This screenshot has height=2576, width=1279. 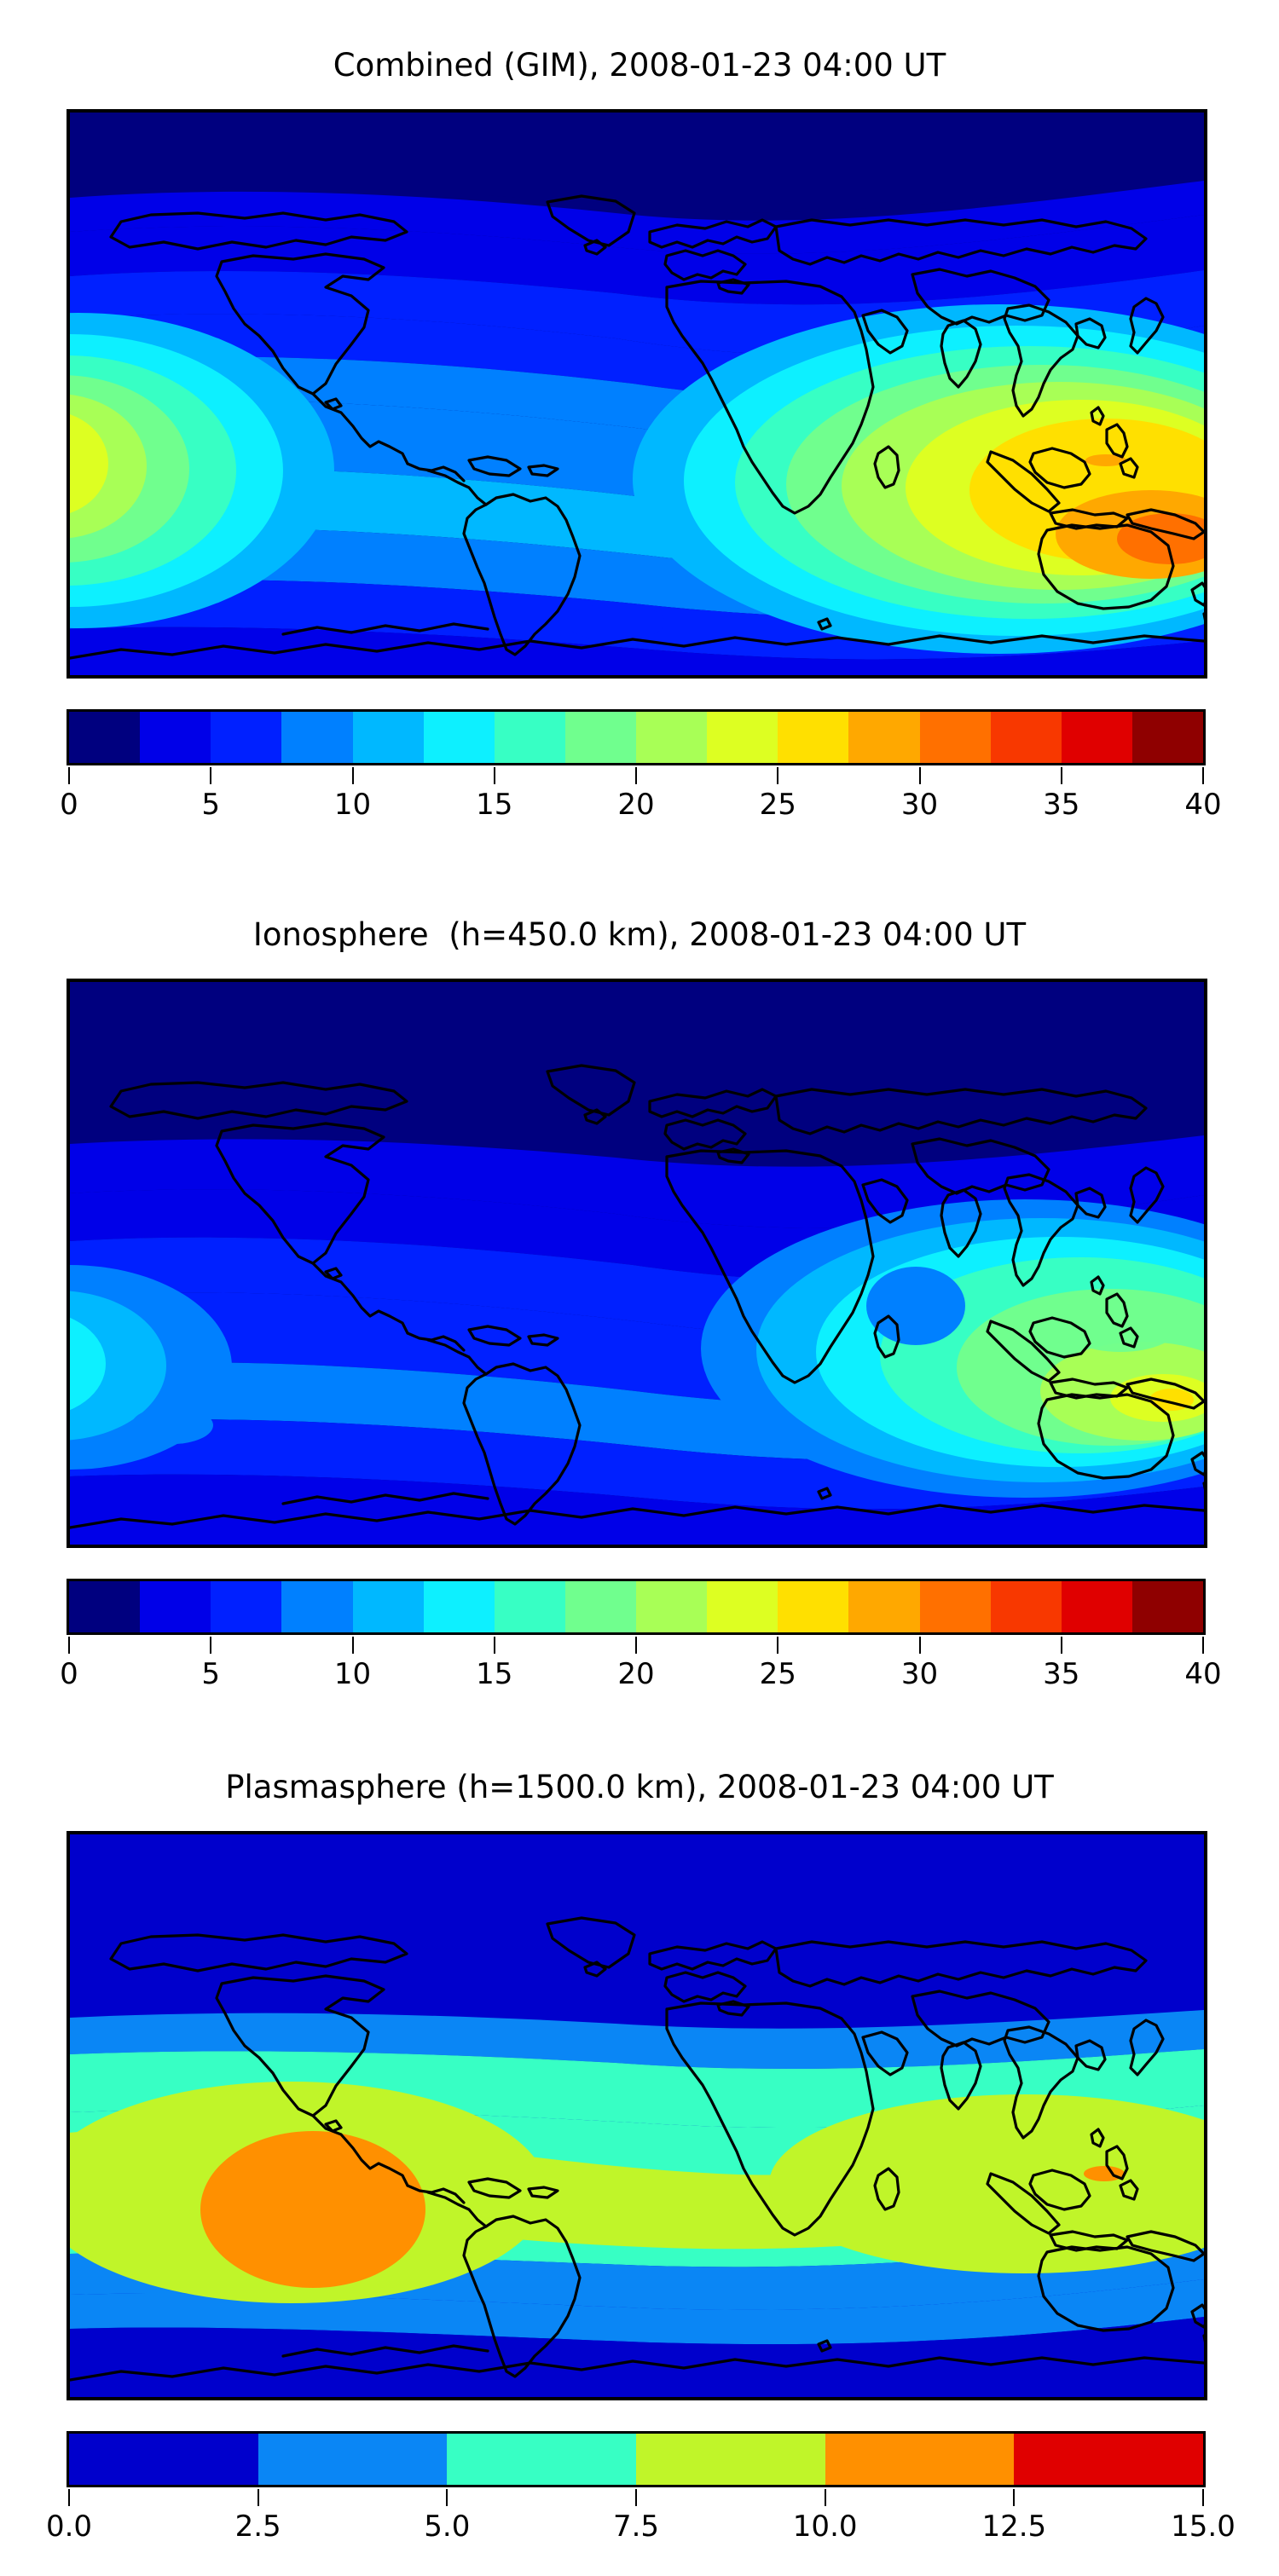 What do you see at coordinates (639, 65) in the screenshot?
I see `panel-title-combined: Combined (GIM), 2008-01-23 04:00 UT` at bounding box center [639, 65].